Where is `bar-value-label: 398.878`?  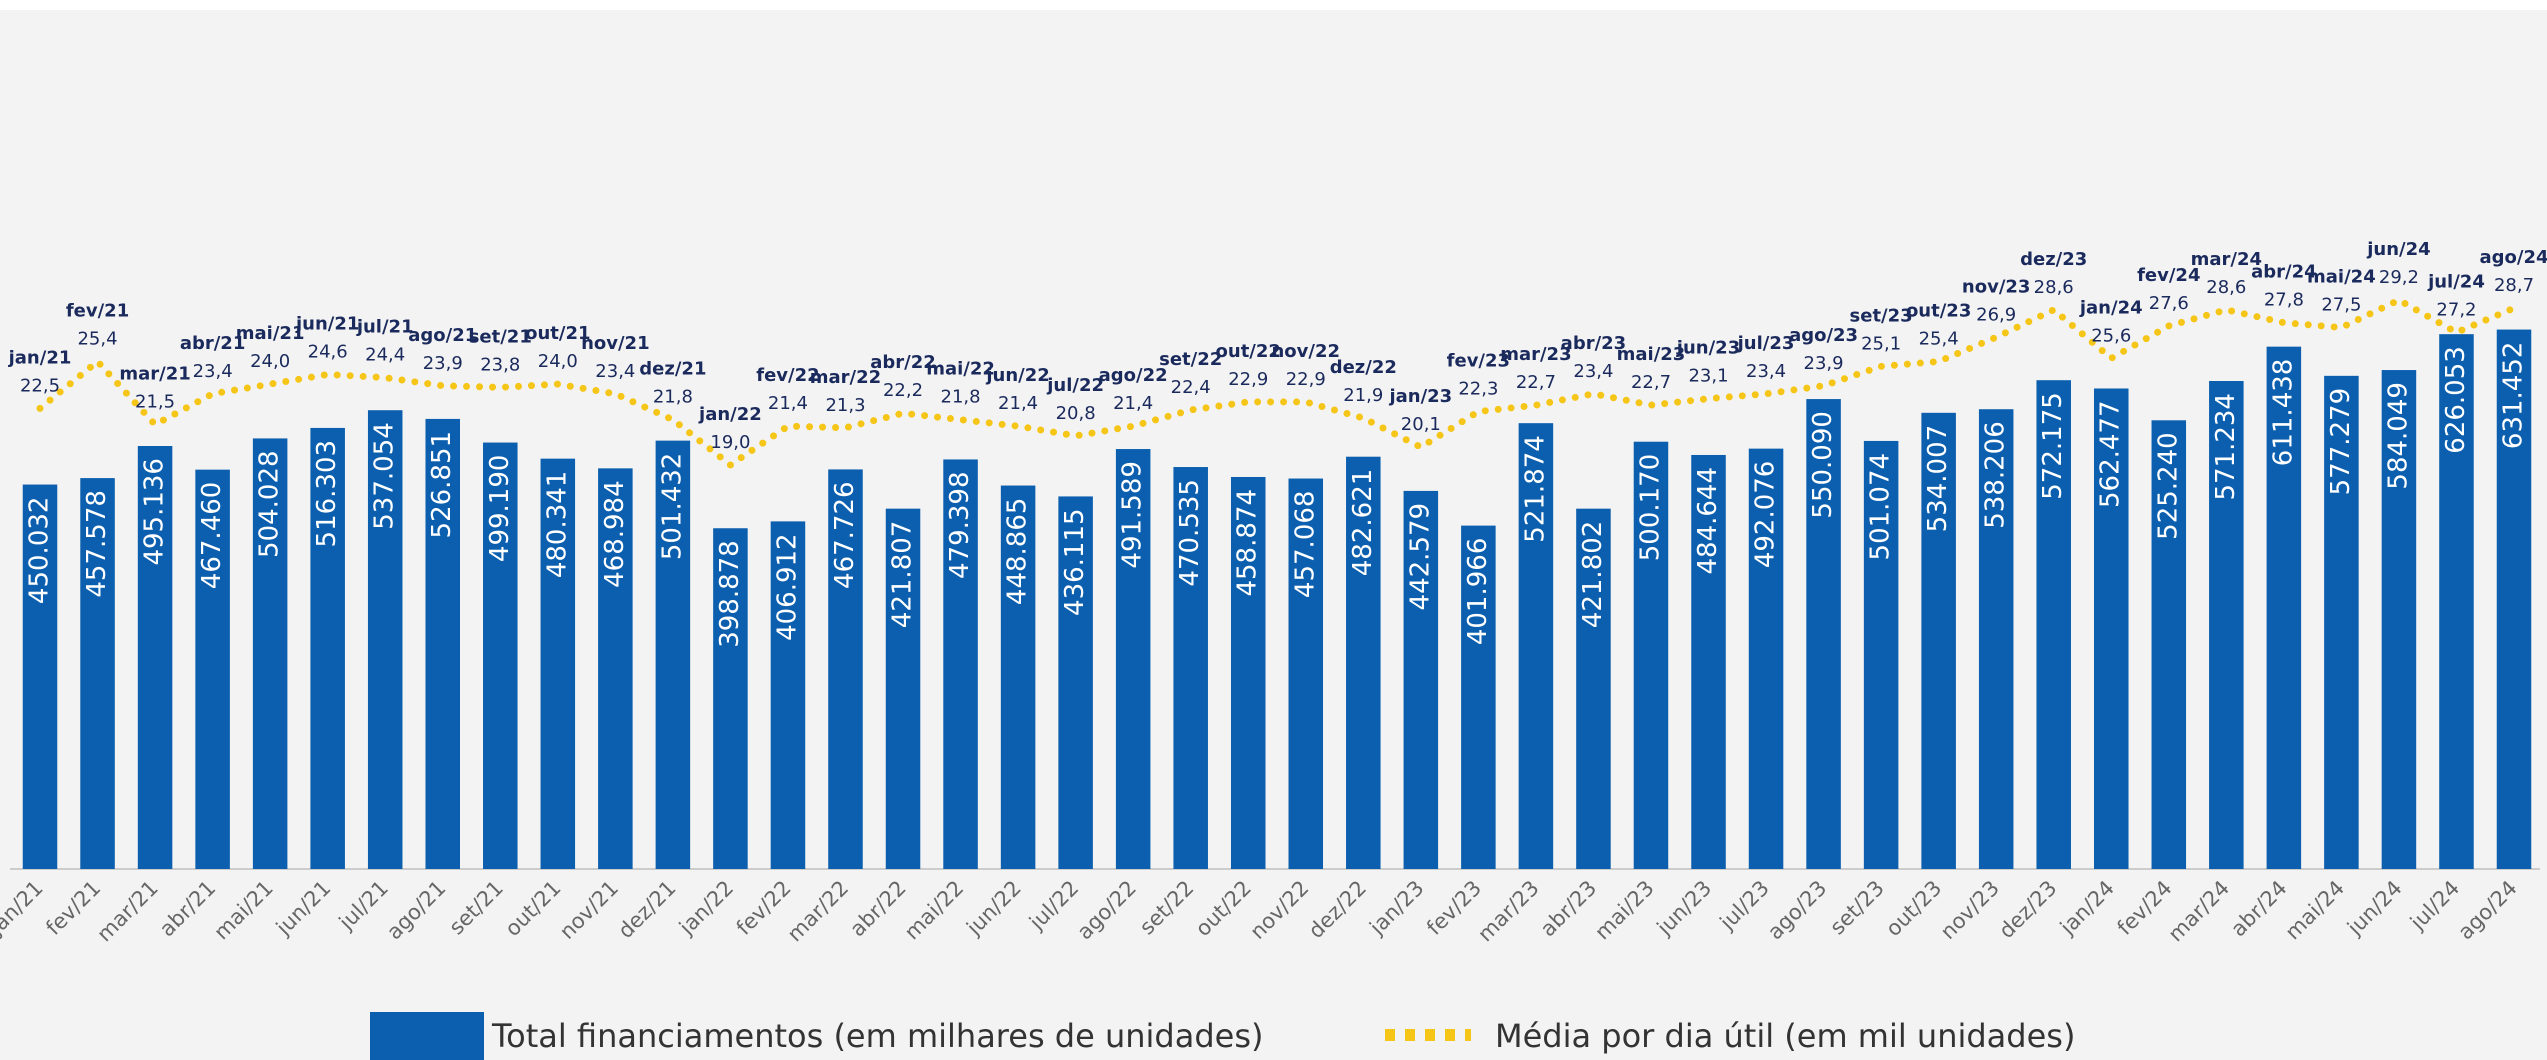 bar-value-label: 398.878 is located at coordinates (730, 594).